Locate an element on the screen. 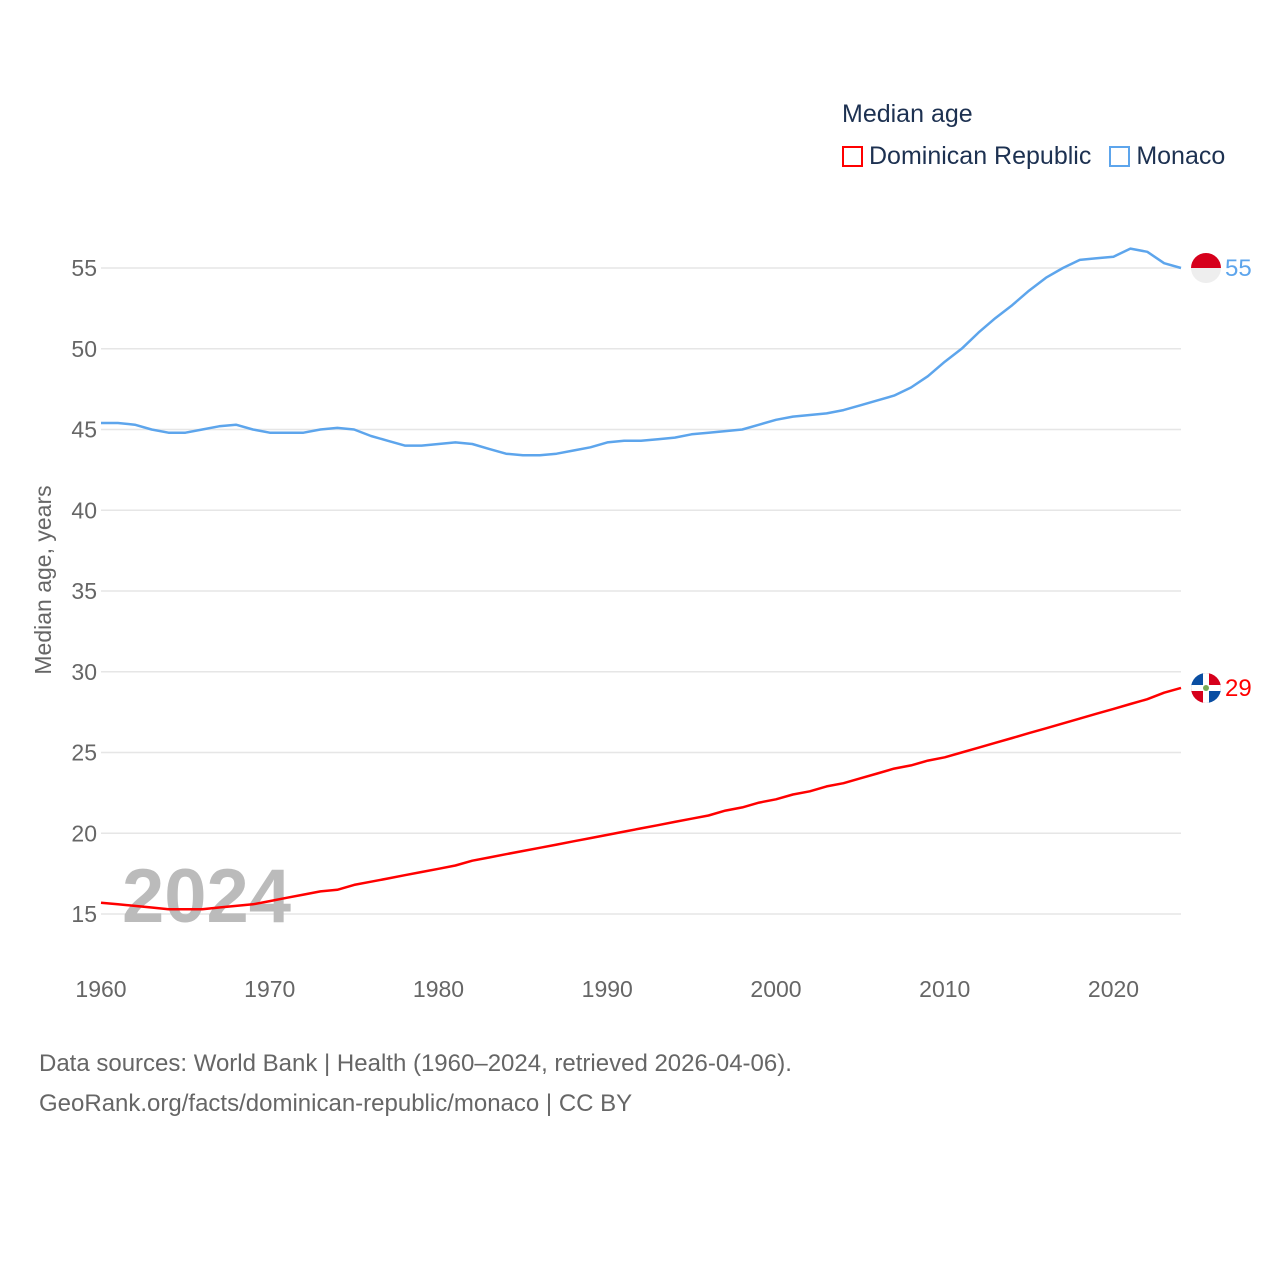 The image size is (1280, 1280). year-watermark: 2024 is located at coordinates (206, 896).